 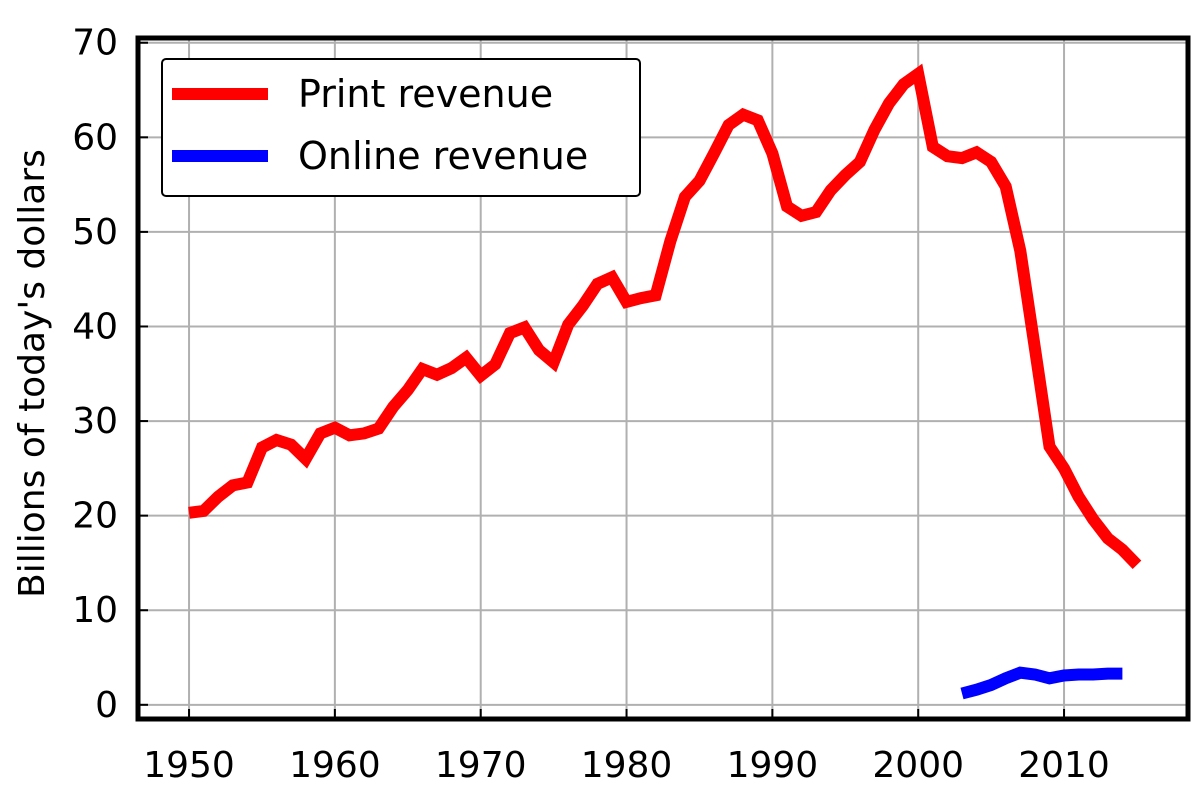 What do you see at coordinates (443, 156) in the screenshot?
I see `legend-label: Online revenue` at bounding box center [443, 156].